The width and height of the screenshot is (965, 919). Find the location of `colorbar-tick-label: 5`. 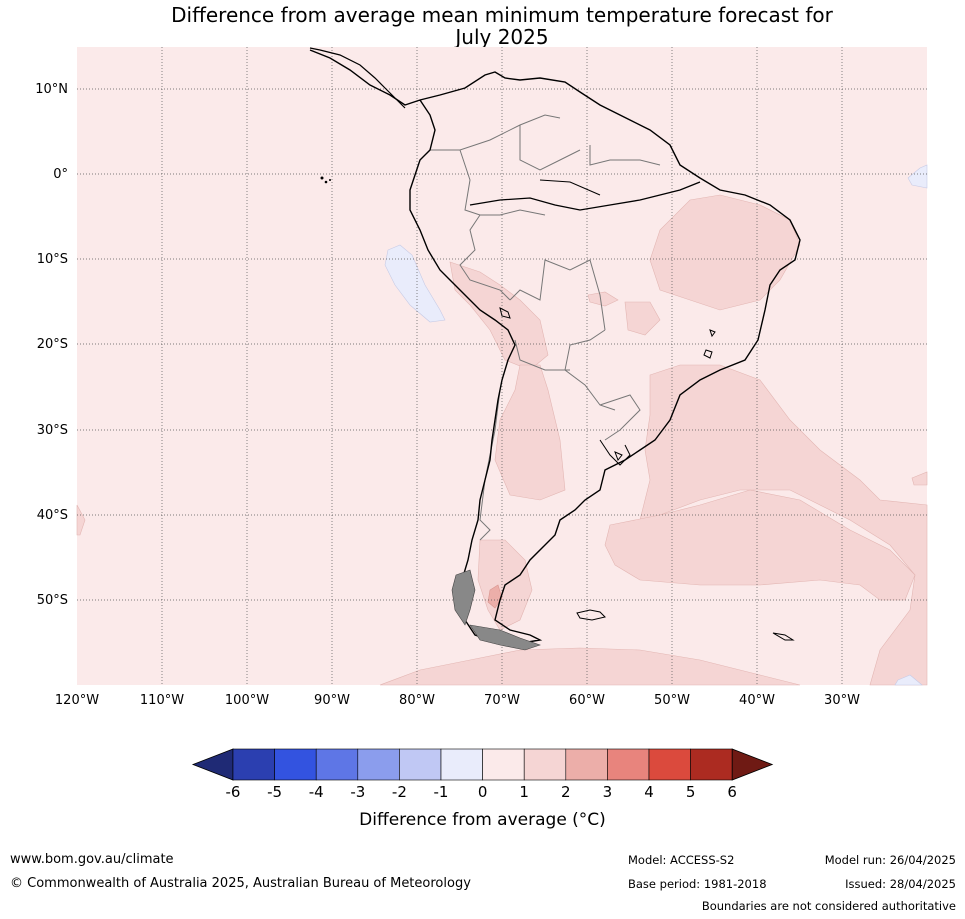

colorbar-tick-label: 5 is located at coordinates (690, 792).